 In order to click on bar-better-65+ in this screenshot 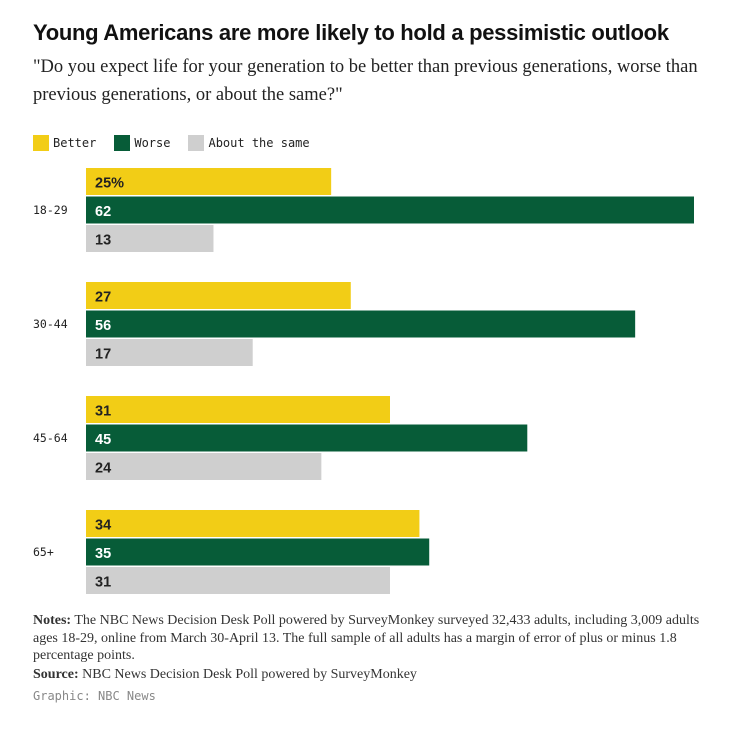, I will do `click(253, 523)`.